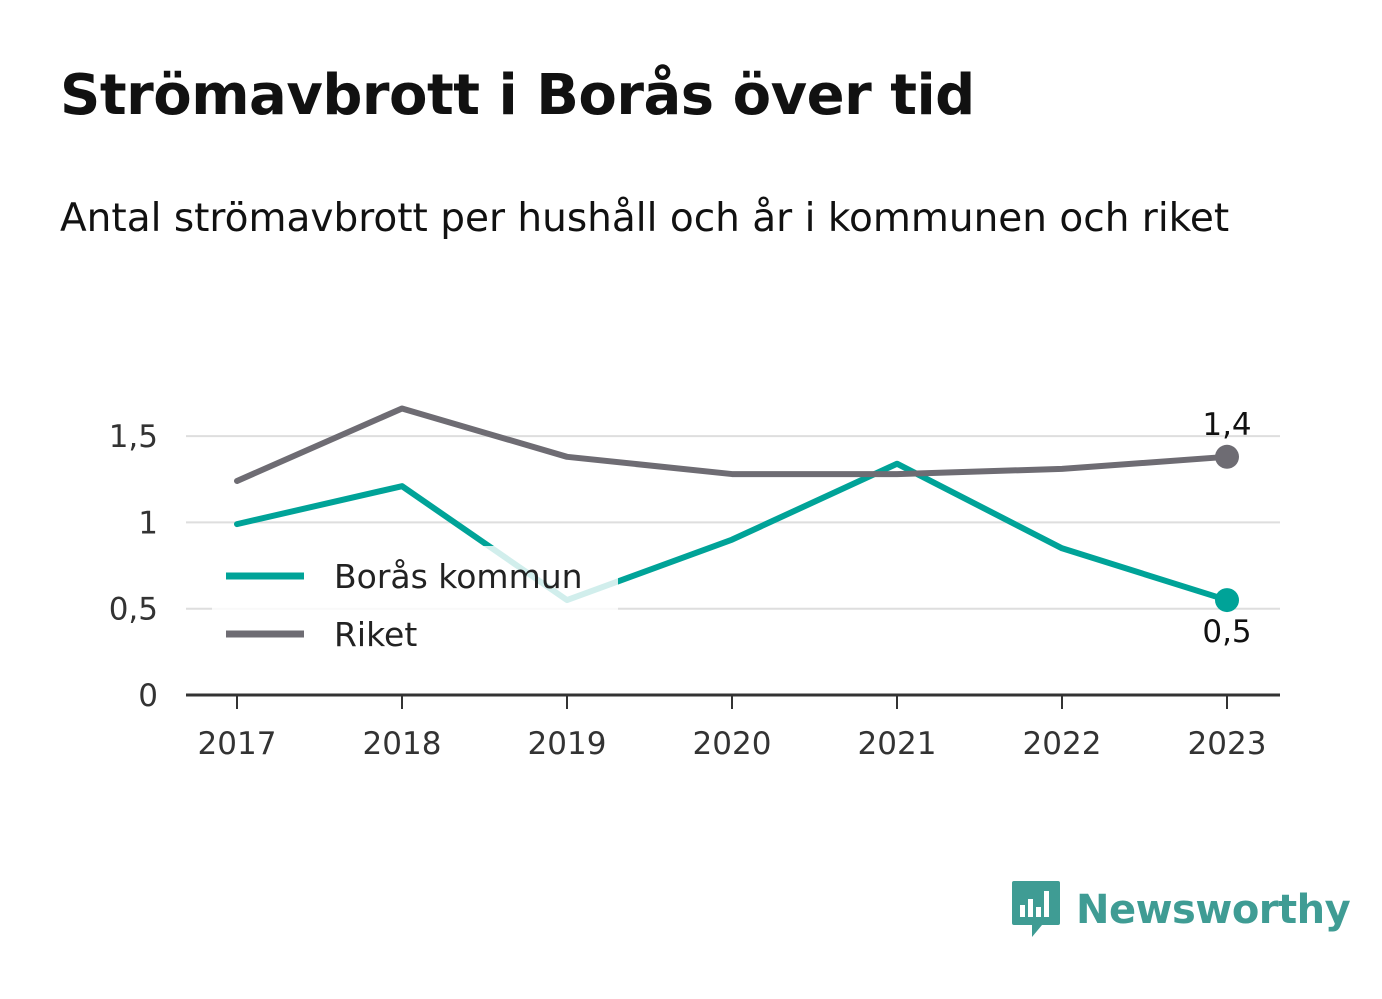  What do you see at coordinates (1227, 744) in the screenshot?
I see `x-tick-label: 2023` at bounding box center [1227, 744].